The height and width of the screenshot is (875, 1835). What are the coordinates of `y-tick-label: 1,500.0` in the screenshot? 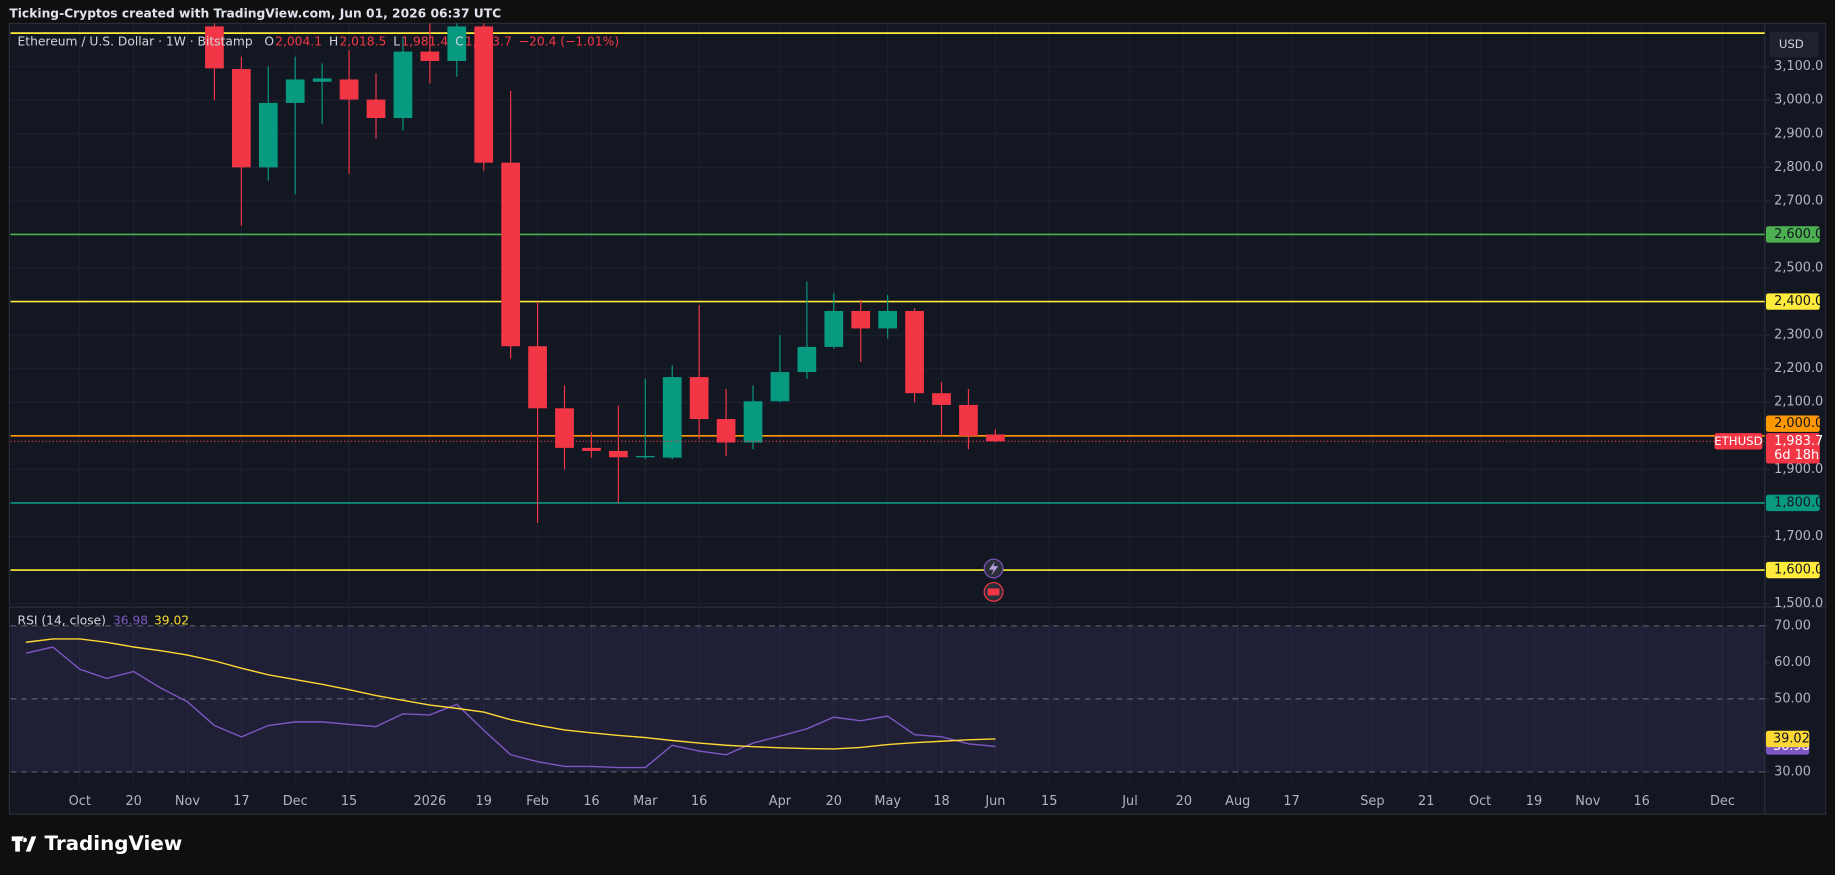 It's located at (1798, 603).